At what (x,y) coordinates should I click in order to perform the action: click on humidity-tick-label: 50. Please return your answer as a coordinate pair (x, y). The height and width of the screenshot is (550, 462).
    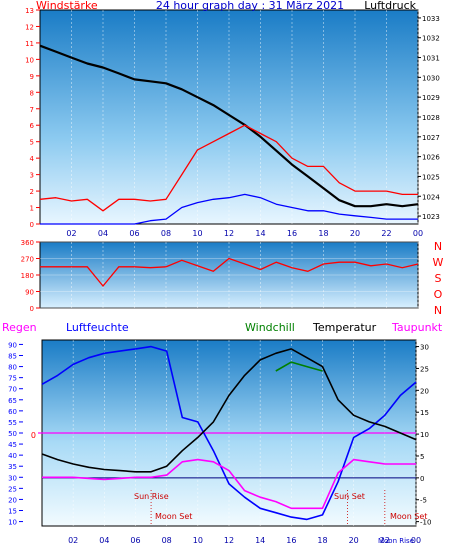
    Looking at the image, I should click on (12, 434).